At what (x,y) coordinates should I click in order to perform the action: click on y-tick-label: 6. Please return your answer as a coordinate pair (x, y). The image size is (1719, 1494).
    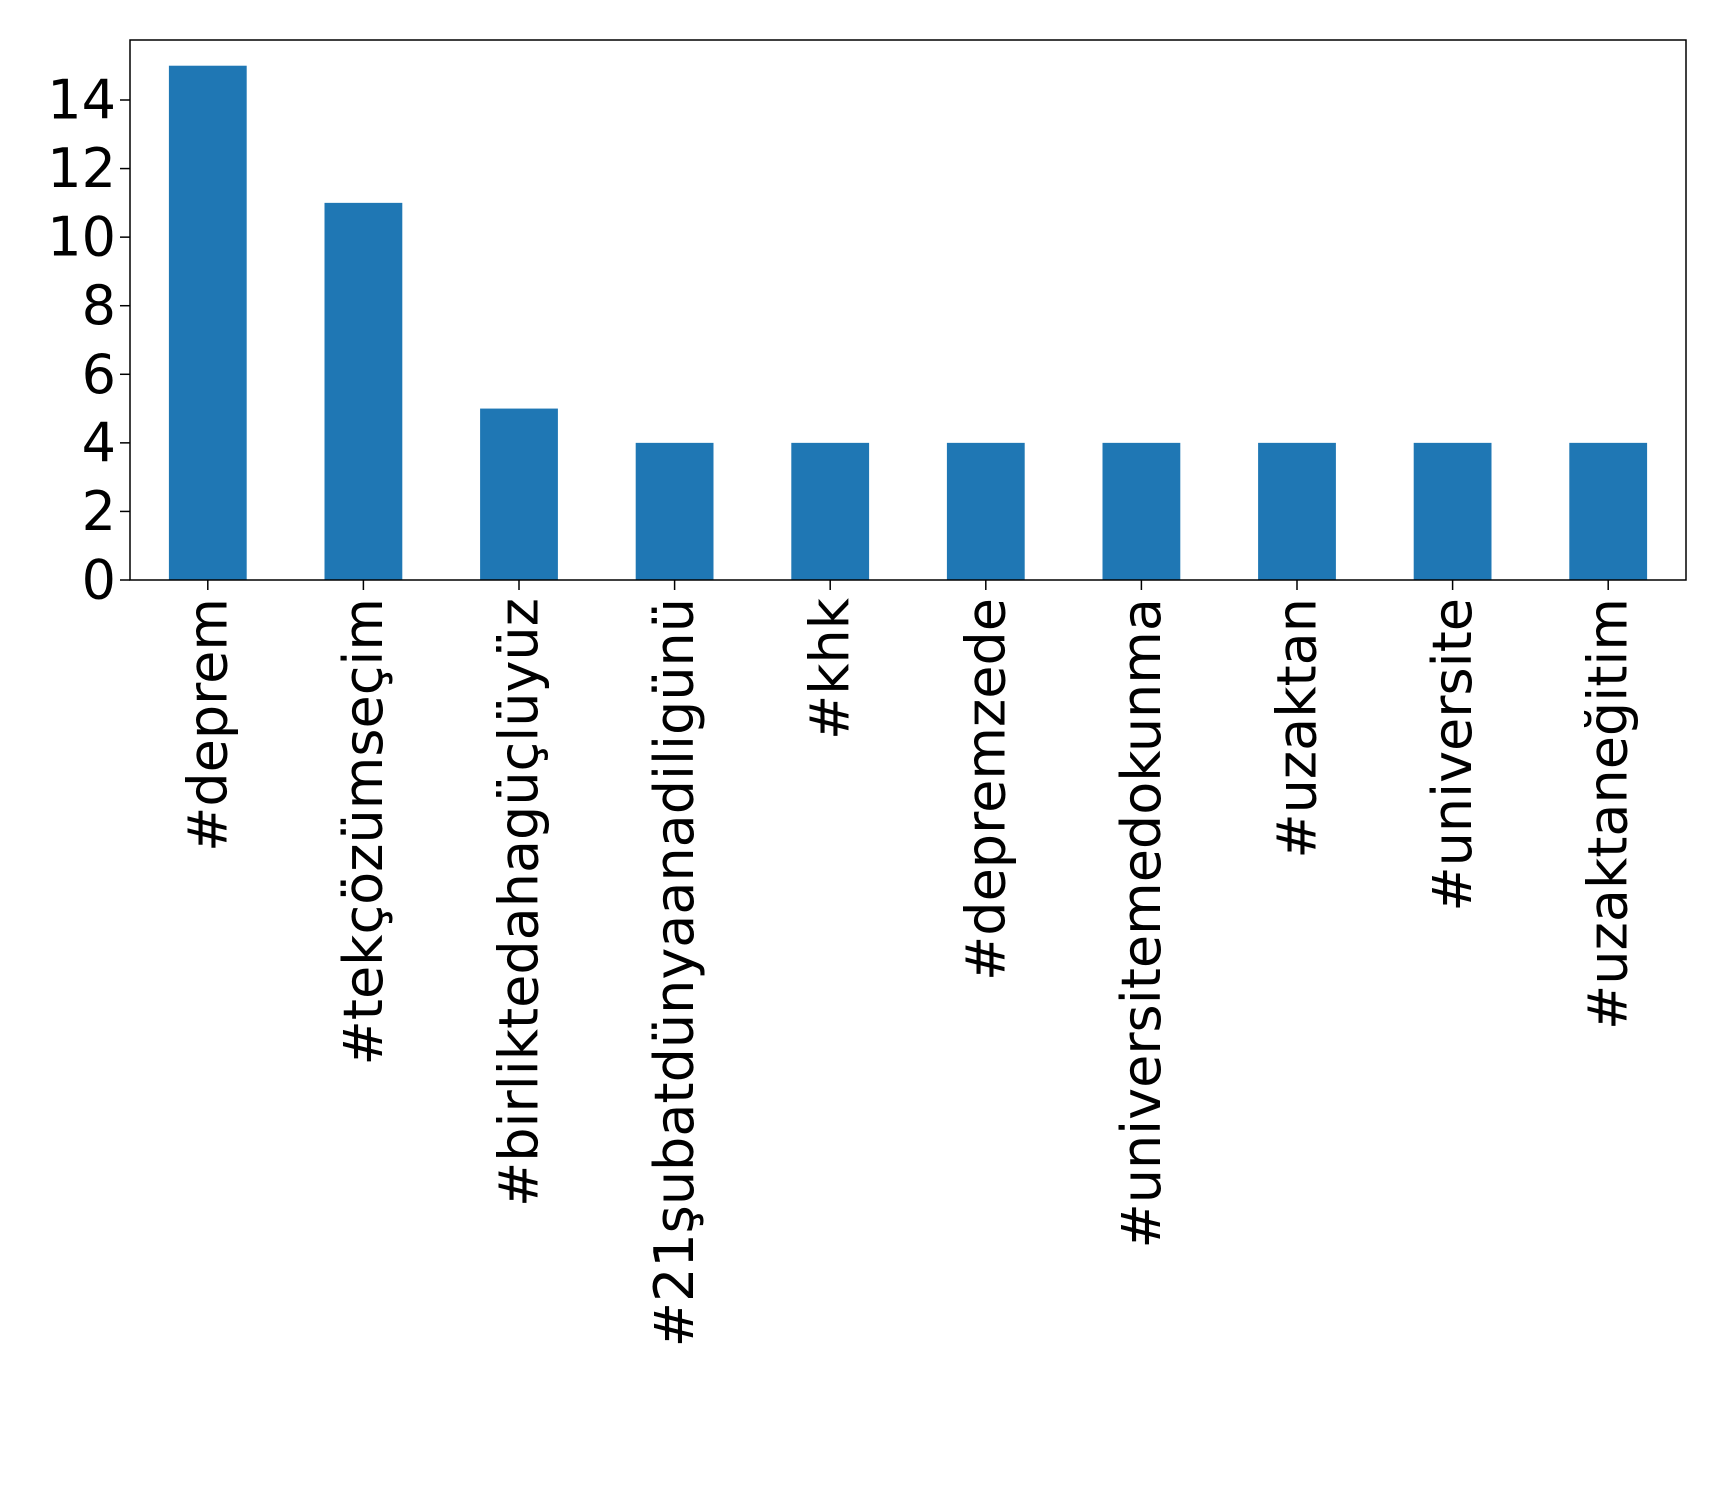
    Looking at the image, I should click on (99, 374).